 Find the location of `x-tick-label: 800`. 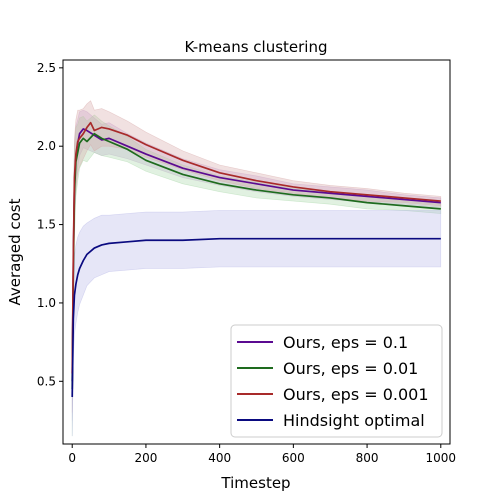

x-tick-label: 800 is located at coordinates (367, 458).